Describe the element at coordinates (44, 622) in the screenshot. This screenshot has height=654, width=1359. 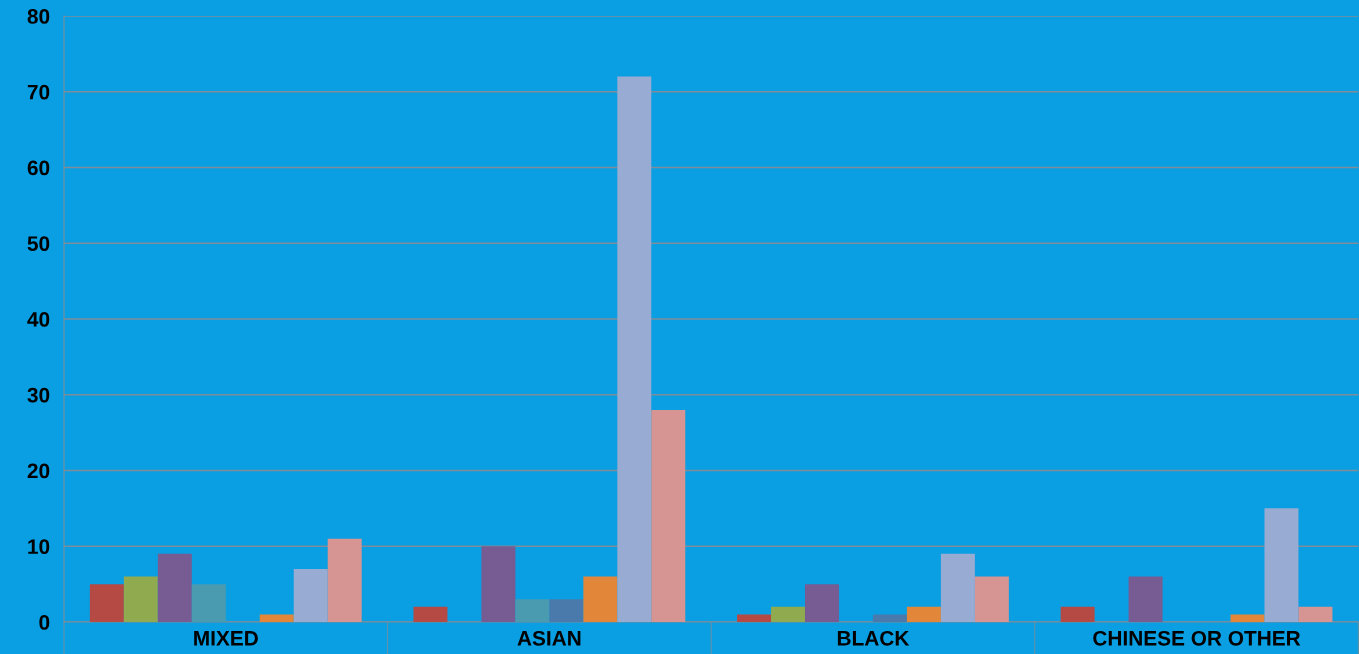
I see `y-tick-label: 0` at that location.